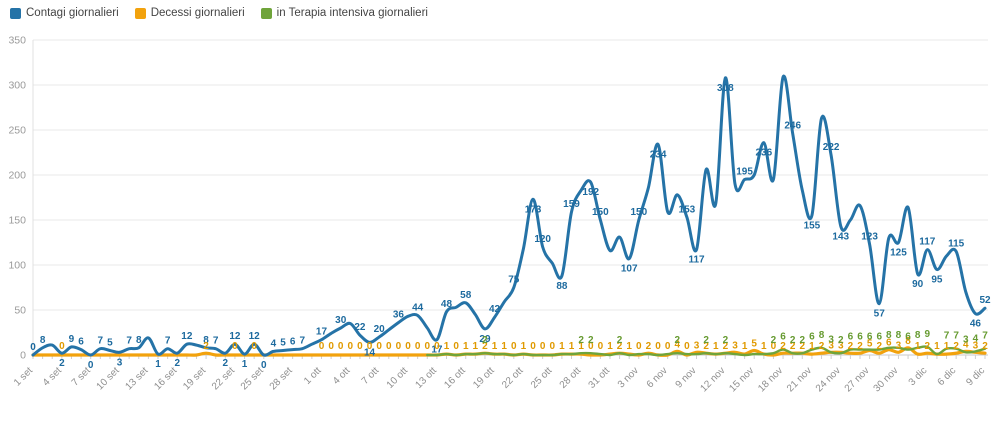 The image size is (994, 421). What do you see at coordinates (380, 329) in the screenshot?
I see `data-label: 20` at bounding box center [380, 329].